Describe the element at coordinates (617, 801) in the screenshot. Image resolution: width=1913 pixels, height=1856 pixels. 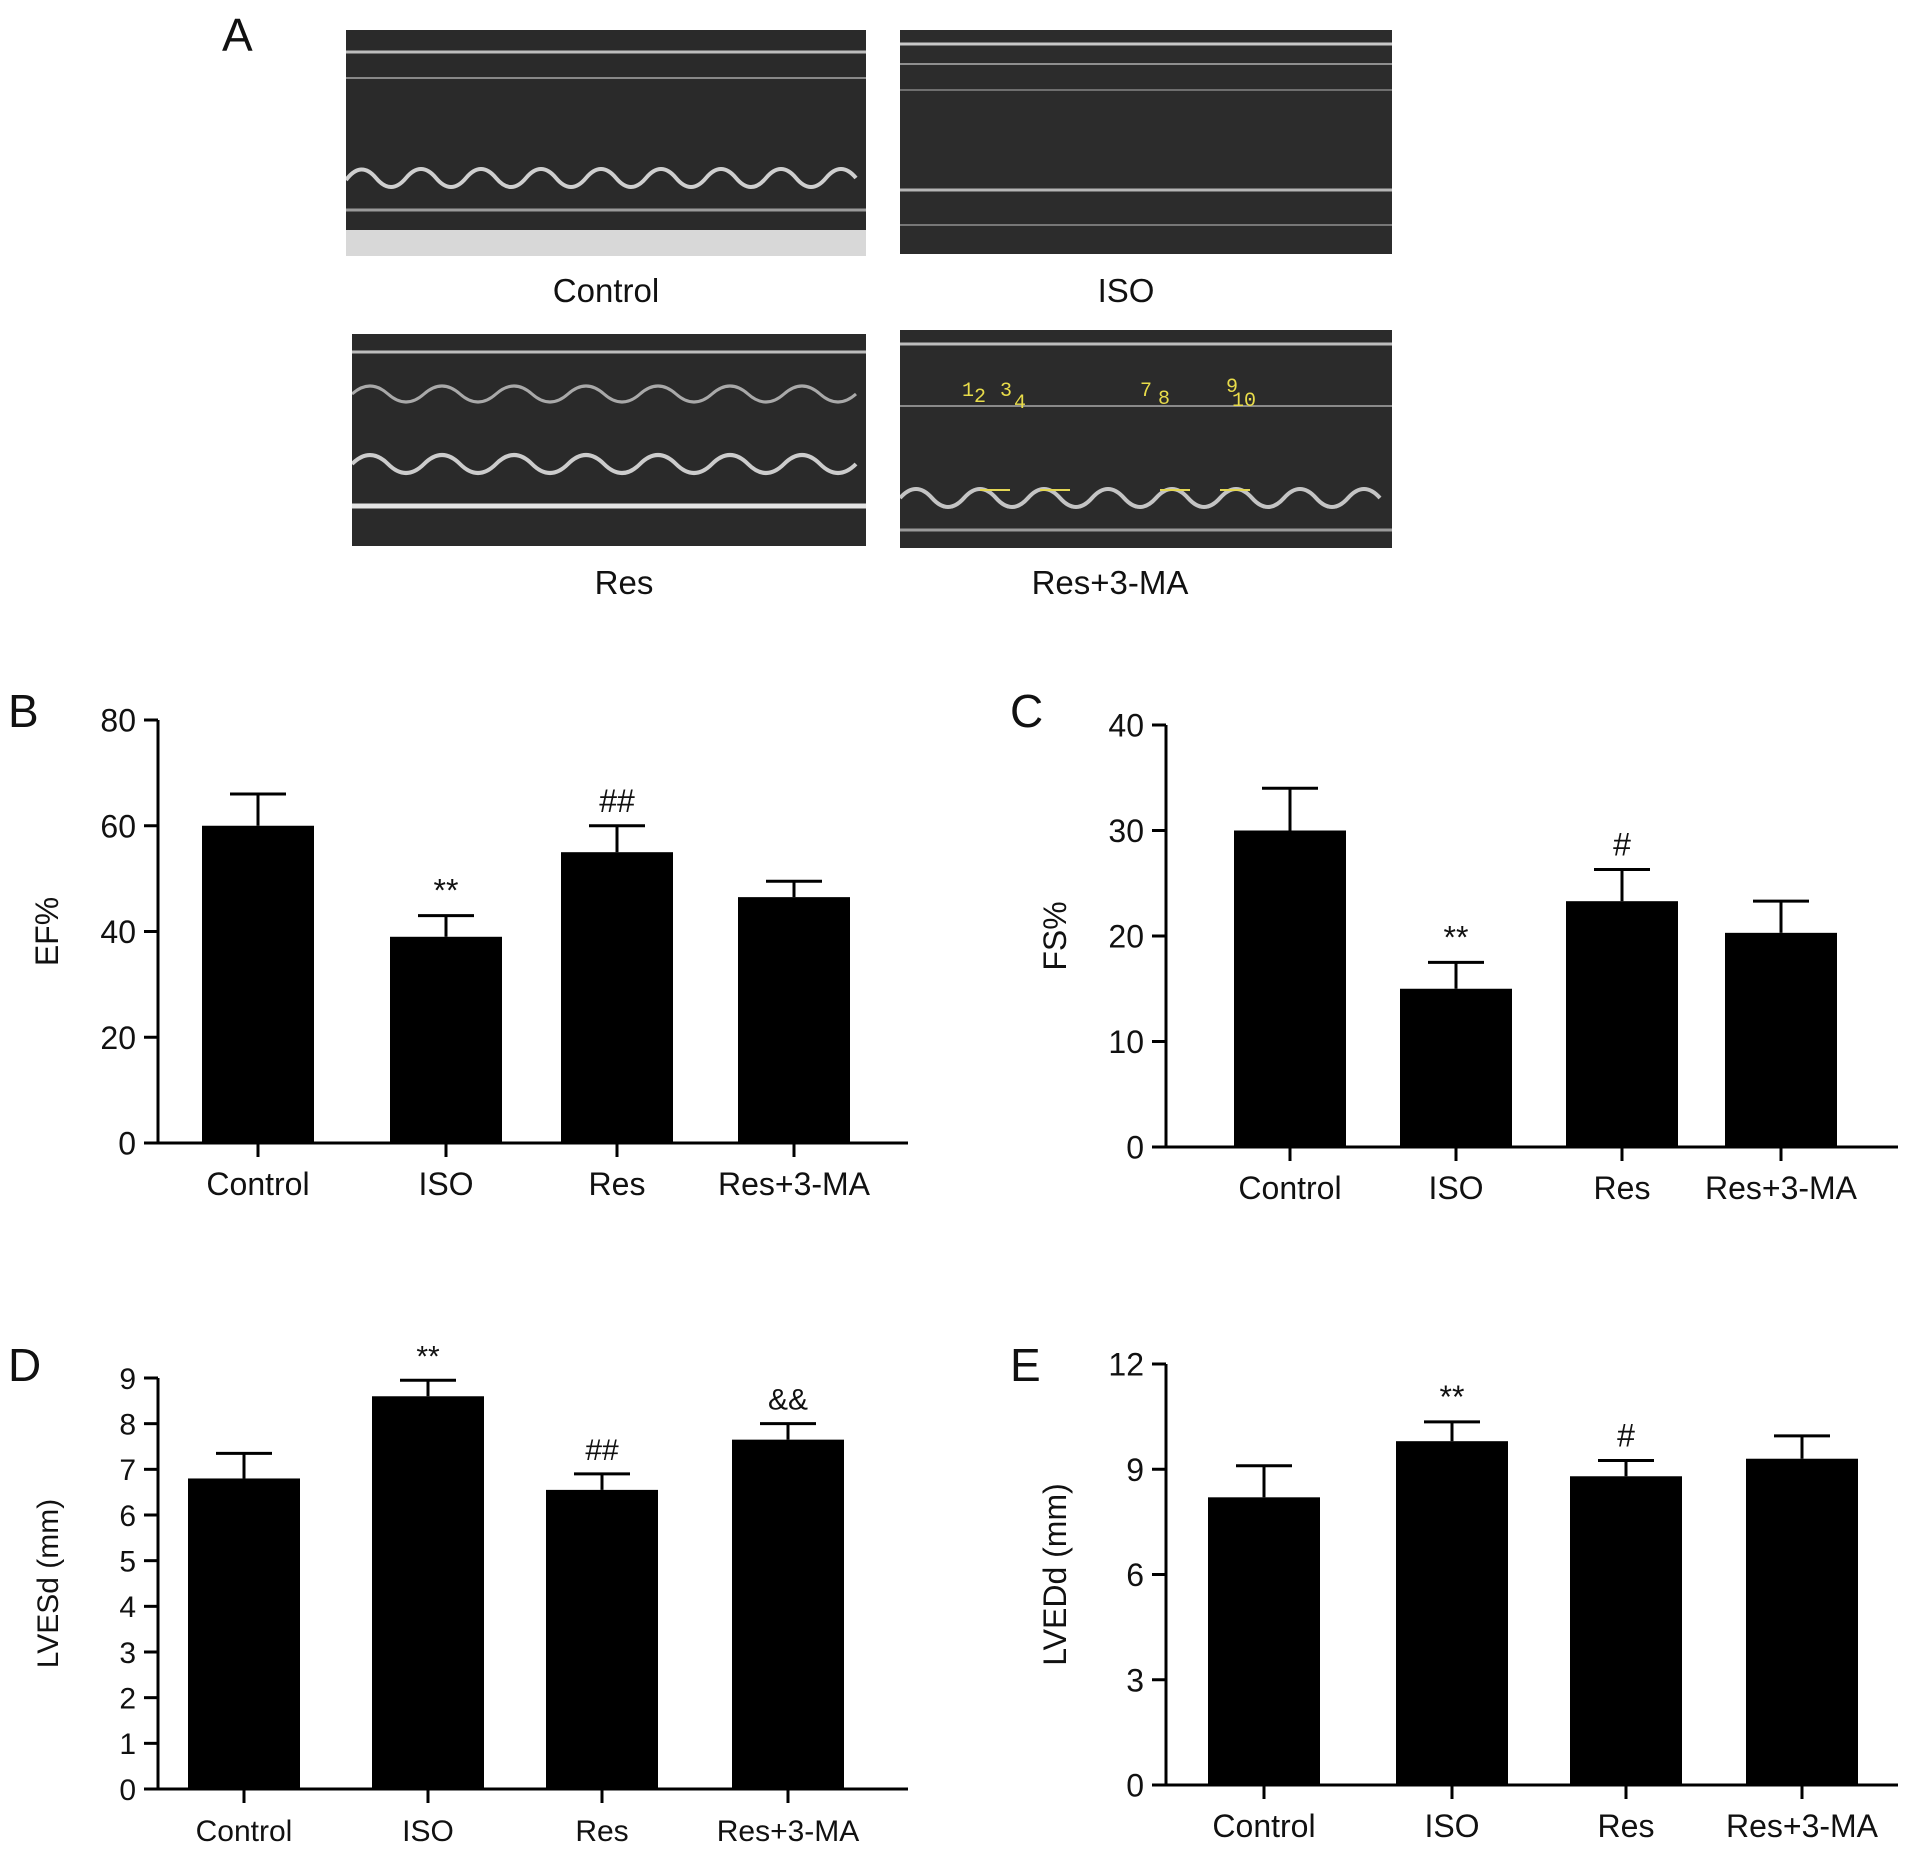
I see `ef-significance-label: ##` at that location.